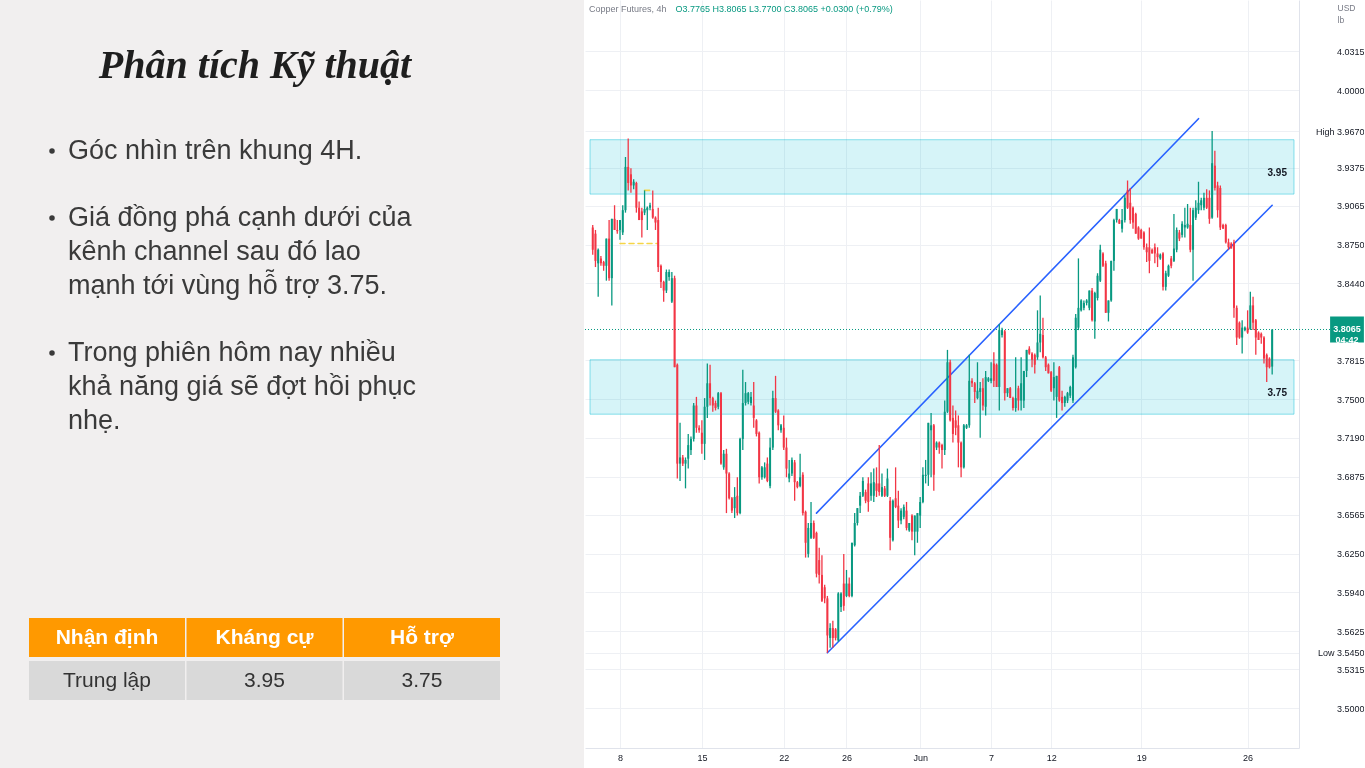 Image resolution: width=1365 pixels, height=768 pixels. I want to click on x-tick-label: 15, so click(702, 757).